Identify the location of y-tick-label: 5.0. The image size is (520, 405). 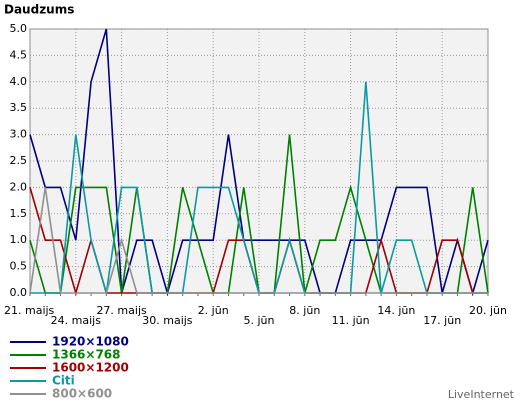
(19, 28).